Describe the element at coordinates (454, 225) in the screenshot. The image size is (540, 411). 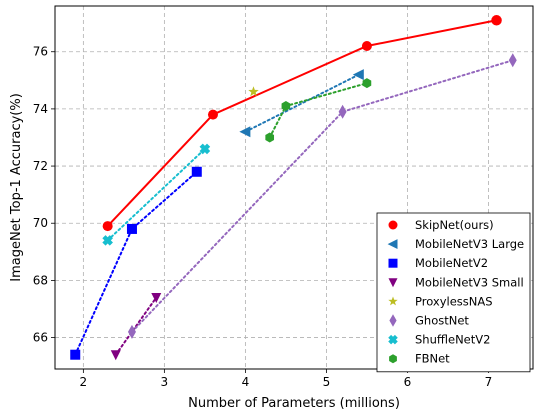
I see `legend-label: SkipNet(ours)` at that location.